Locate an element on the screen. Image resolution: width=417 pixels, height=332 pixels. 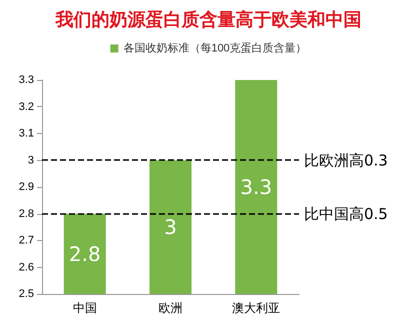
ref-line-label: 比中国高0.5 is located at coordinates (346, 213).